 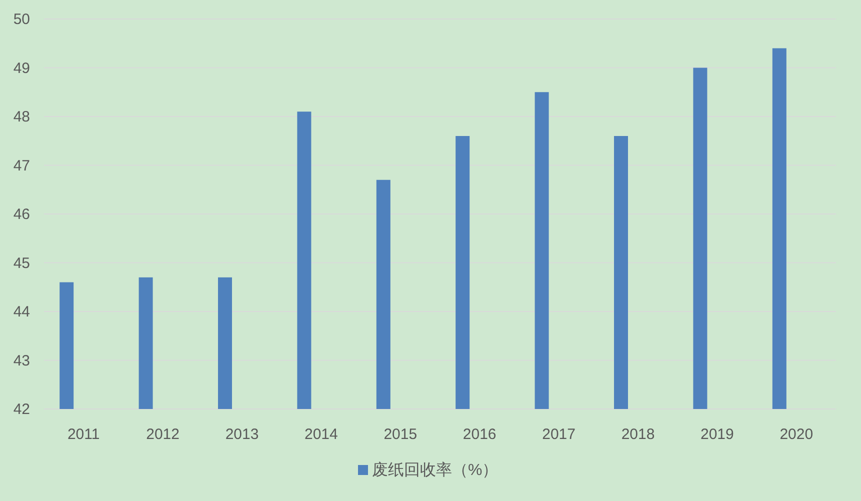 I want to click on y-tick-label: 50, so click(x=21, y=19).